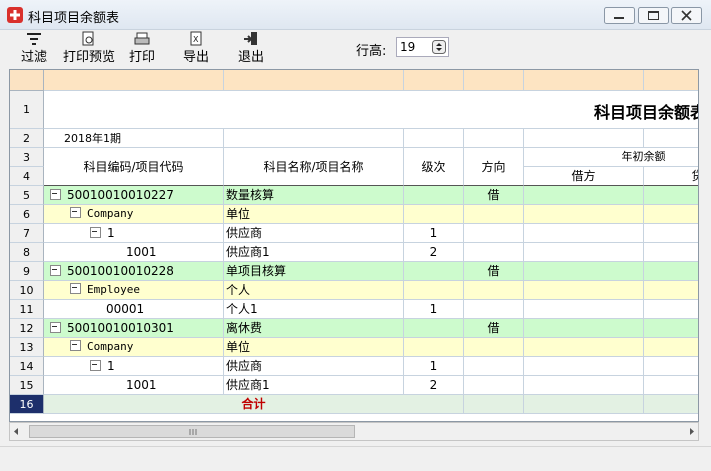  Describe the element at coordinates (434, 252) in the screenshot. I see `level-cell: 2` at that location.